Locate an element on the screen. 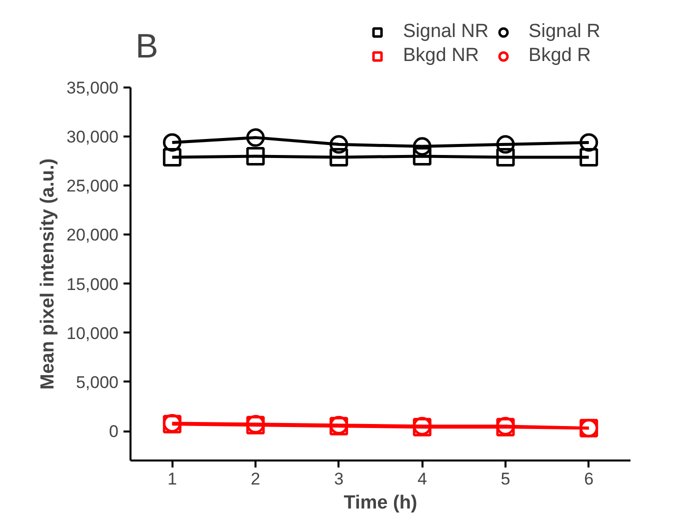 The height and width of the screenshot is (531, 683). x-tick-label: 2 is located at coordinates (255, 479).